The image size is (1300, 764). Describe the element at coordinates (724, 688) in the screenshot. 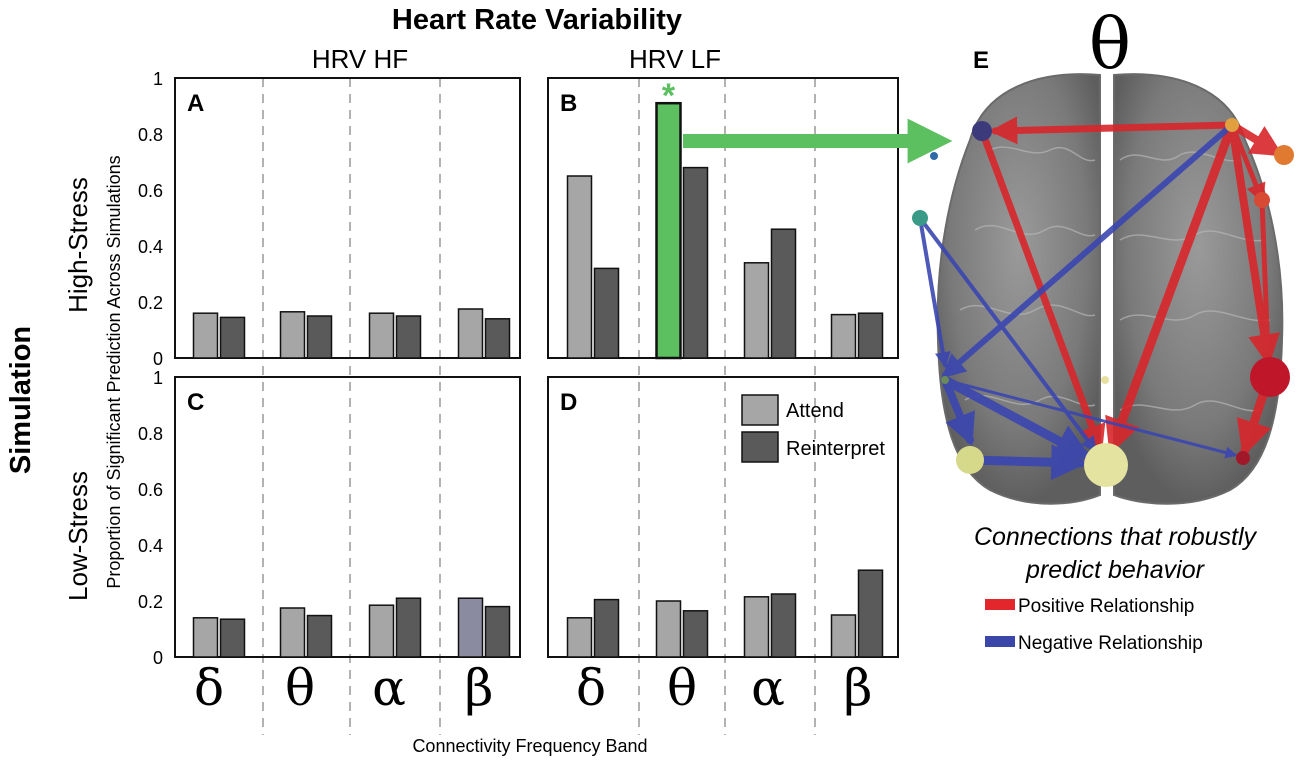

I see `band-symbols-lf: δ θ α β` at that location.